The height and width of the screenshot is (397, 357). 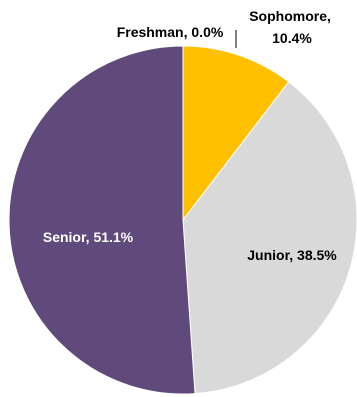 I want to click on slice-label-freshman: Freshman, 0.0%, so click(x=170, y=32).